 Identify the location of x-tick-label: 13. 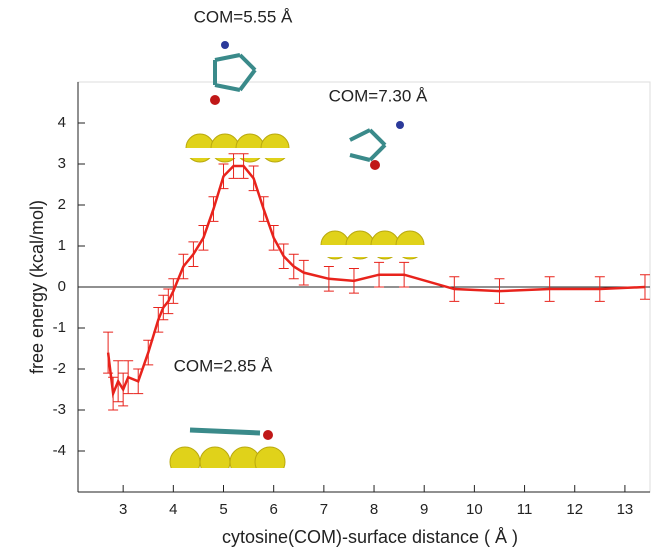
(625, 509).